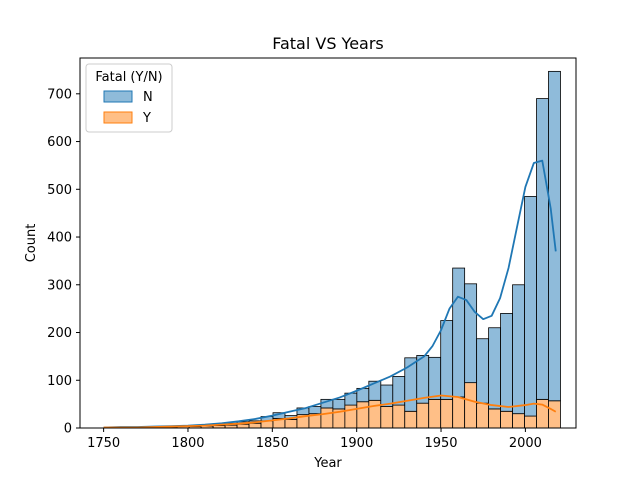 The height and width of the screenshot is (480, 640). What do you see at coordinates (525, 443) in the screenshot?
I see `x-tick-label: 2000` at bounding box center [525, 443].